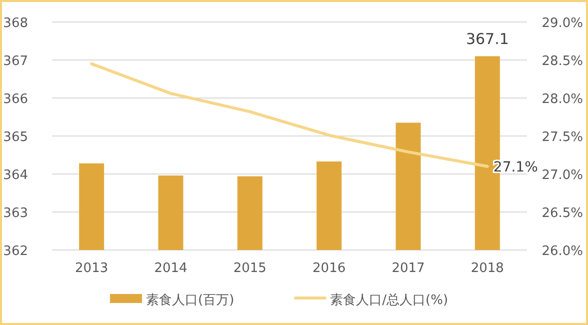 Image resolution: width=588 pixels, height=325 pixels. What do you see at coordinates (15, 61) in the screenshot?
I see `y-tick-label: 367` at bounding box center [15, 61].